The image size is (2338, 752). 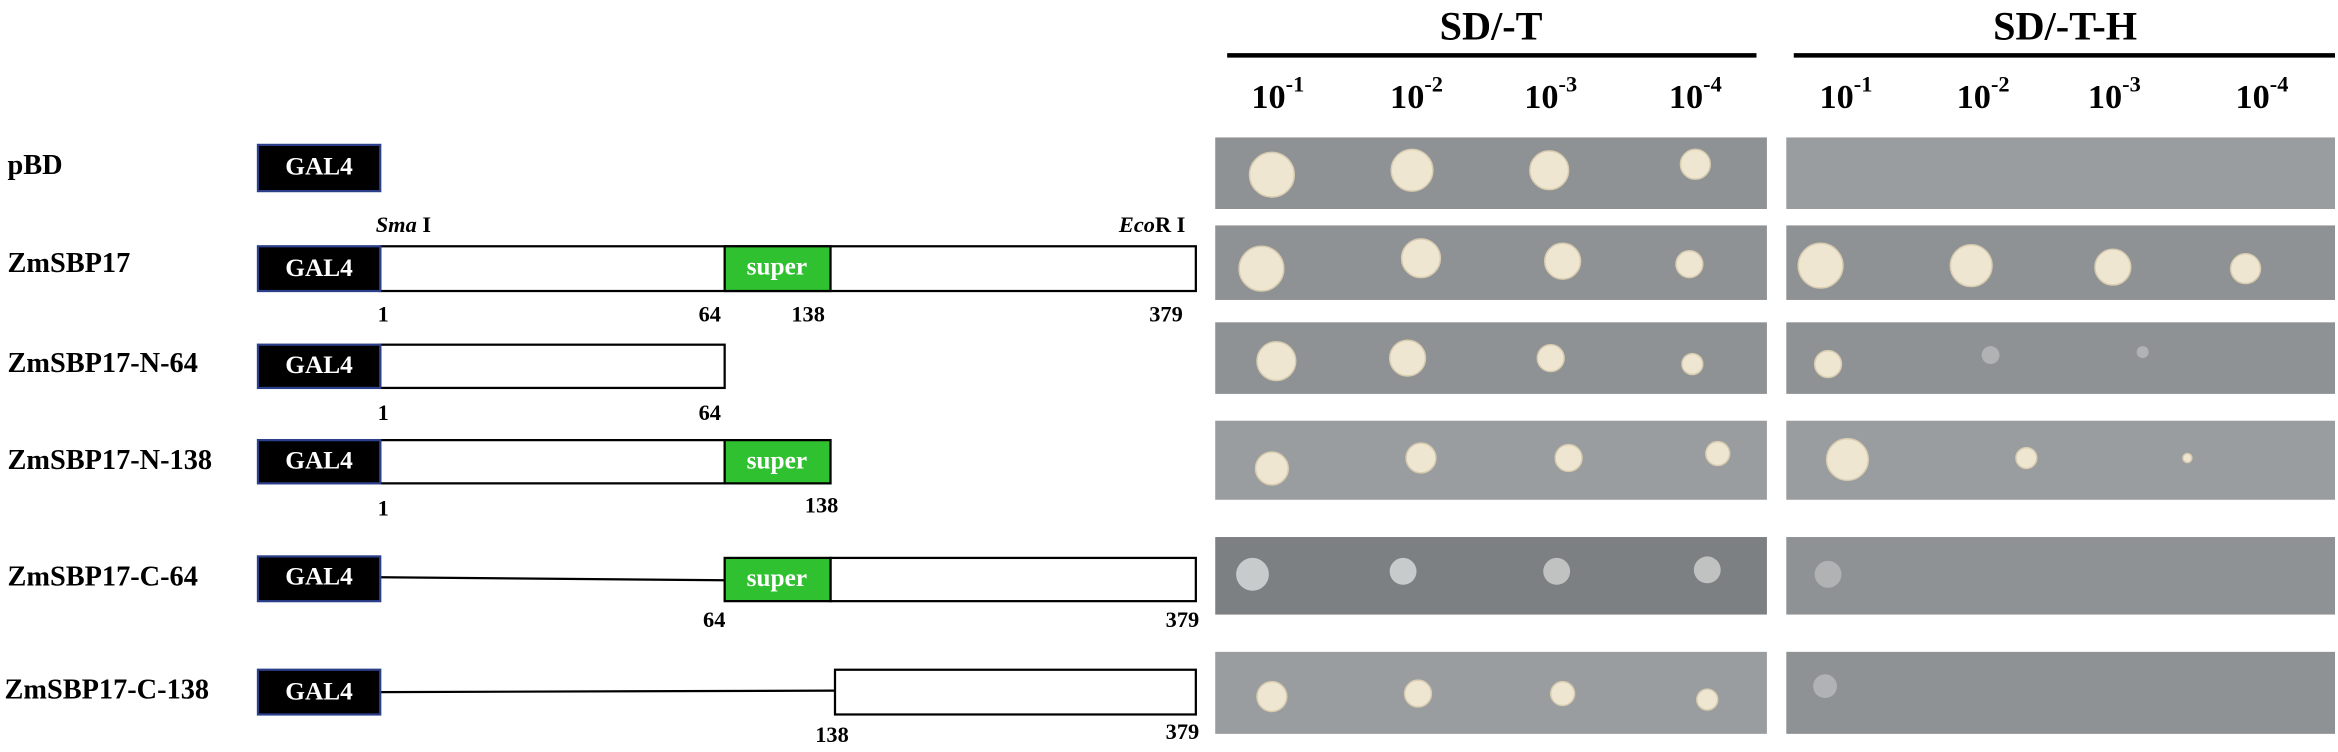 I want to click on site-rest: R I, so click(x=1170, y=224).